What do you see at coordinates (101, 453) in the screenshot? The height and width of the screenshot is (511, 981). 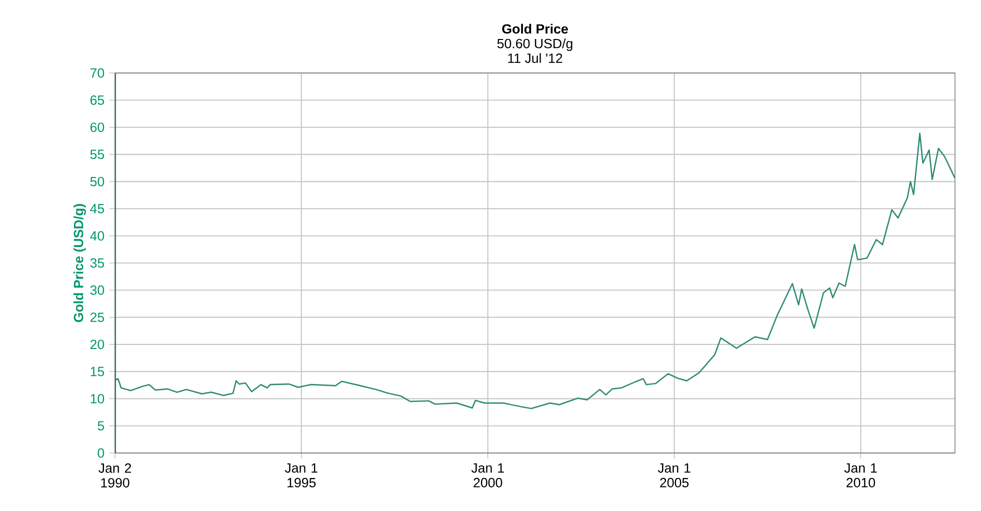 I see `y-tick-label: 0` at bounding box center [101, 453].